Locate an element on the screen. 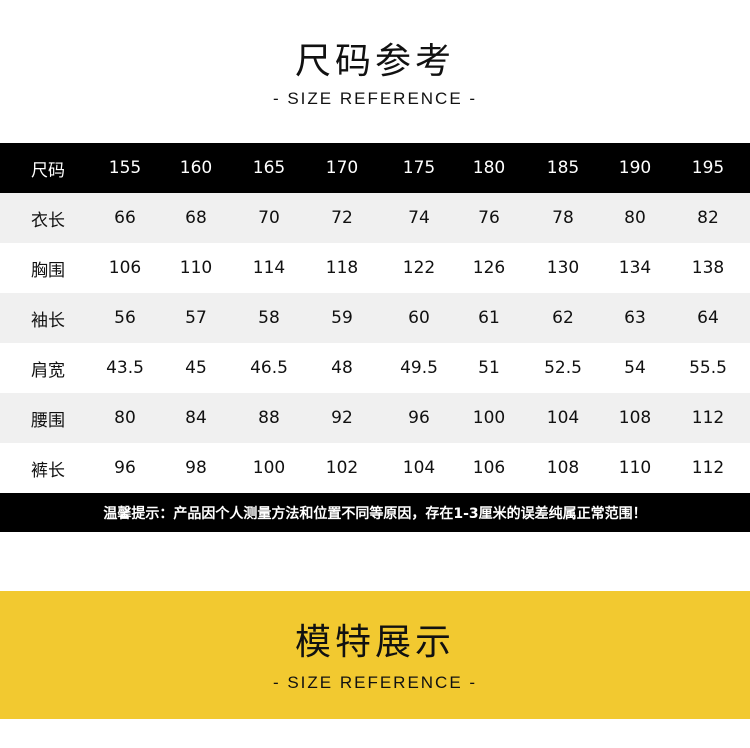  table-cell: 114 is located at coordinates (269, 268).